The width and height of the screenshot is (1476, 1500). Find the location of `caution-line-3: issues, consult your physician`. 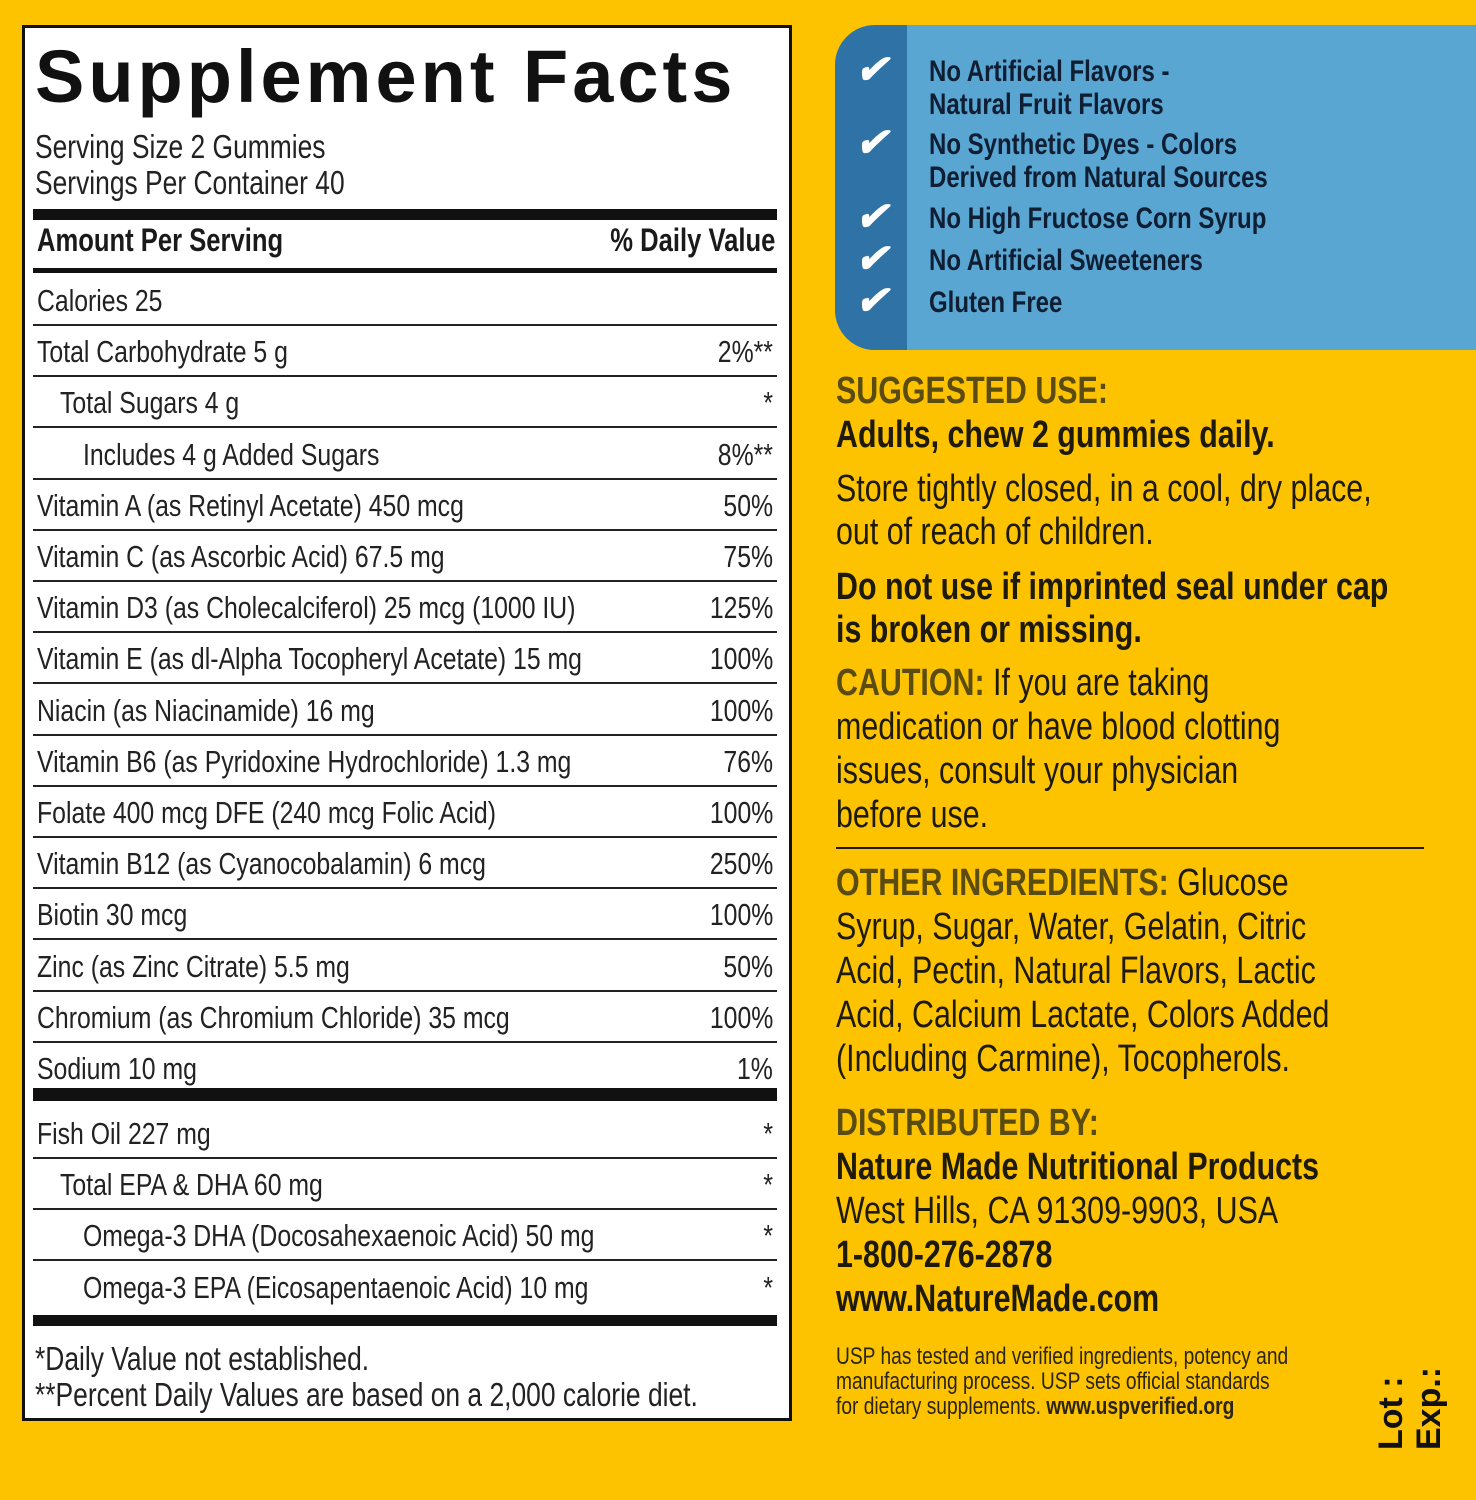

caution-line-3: issues, consult your physician is located at coordinates (1037, 771).